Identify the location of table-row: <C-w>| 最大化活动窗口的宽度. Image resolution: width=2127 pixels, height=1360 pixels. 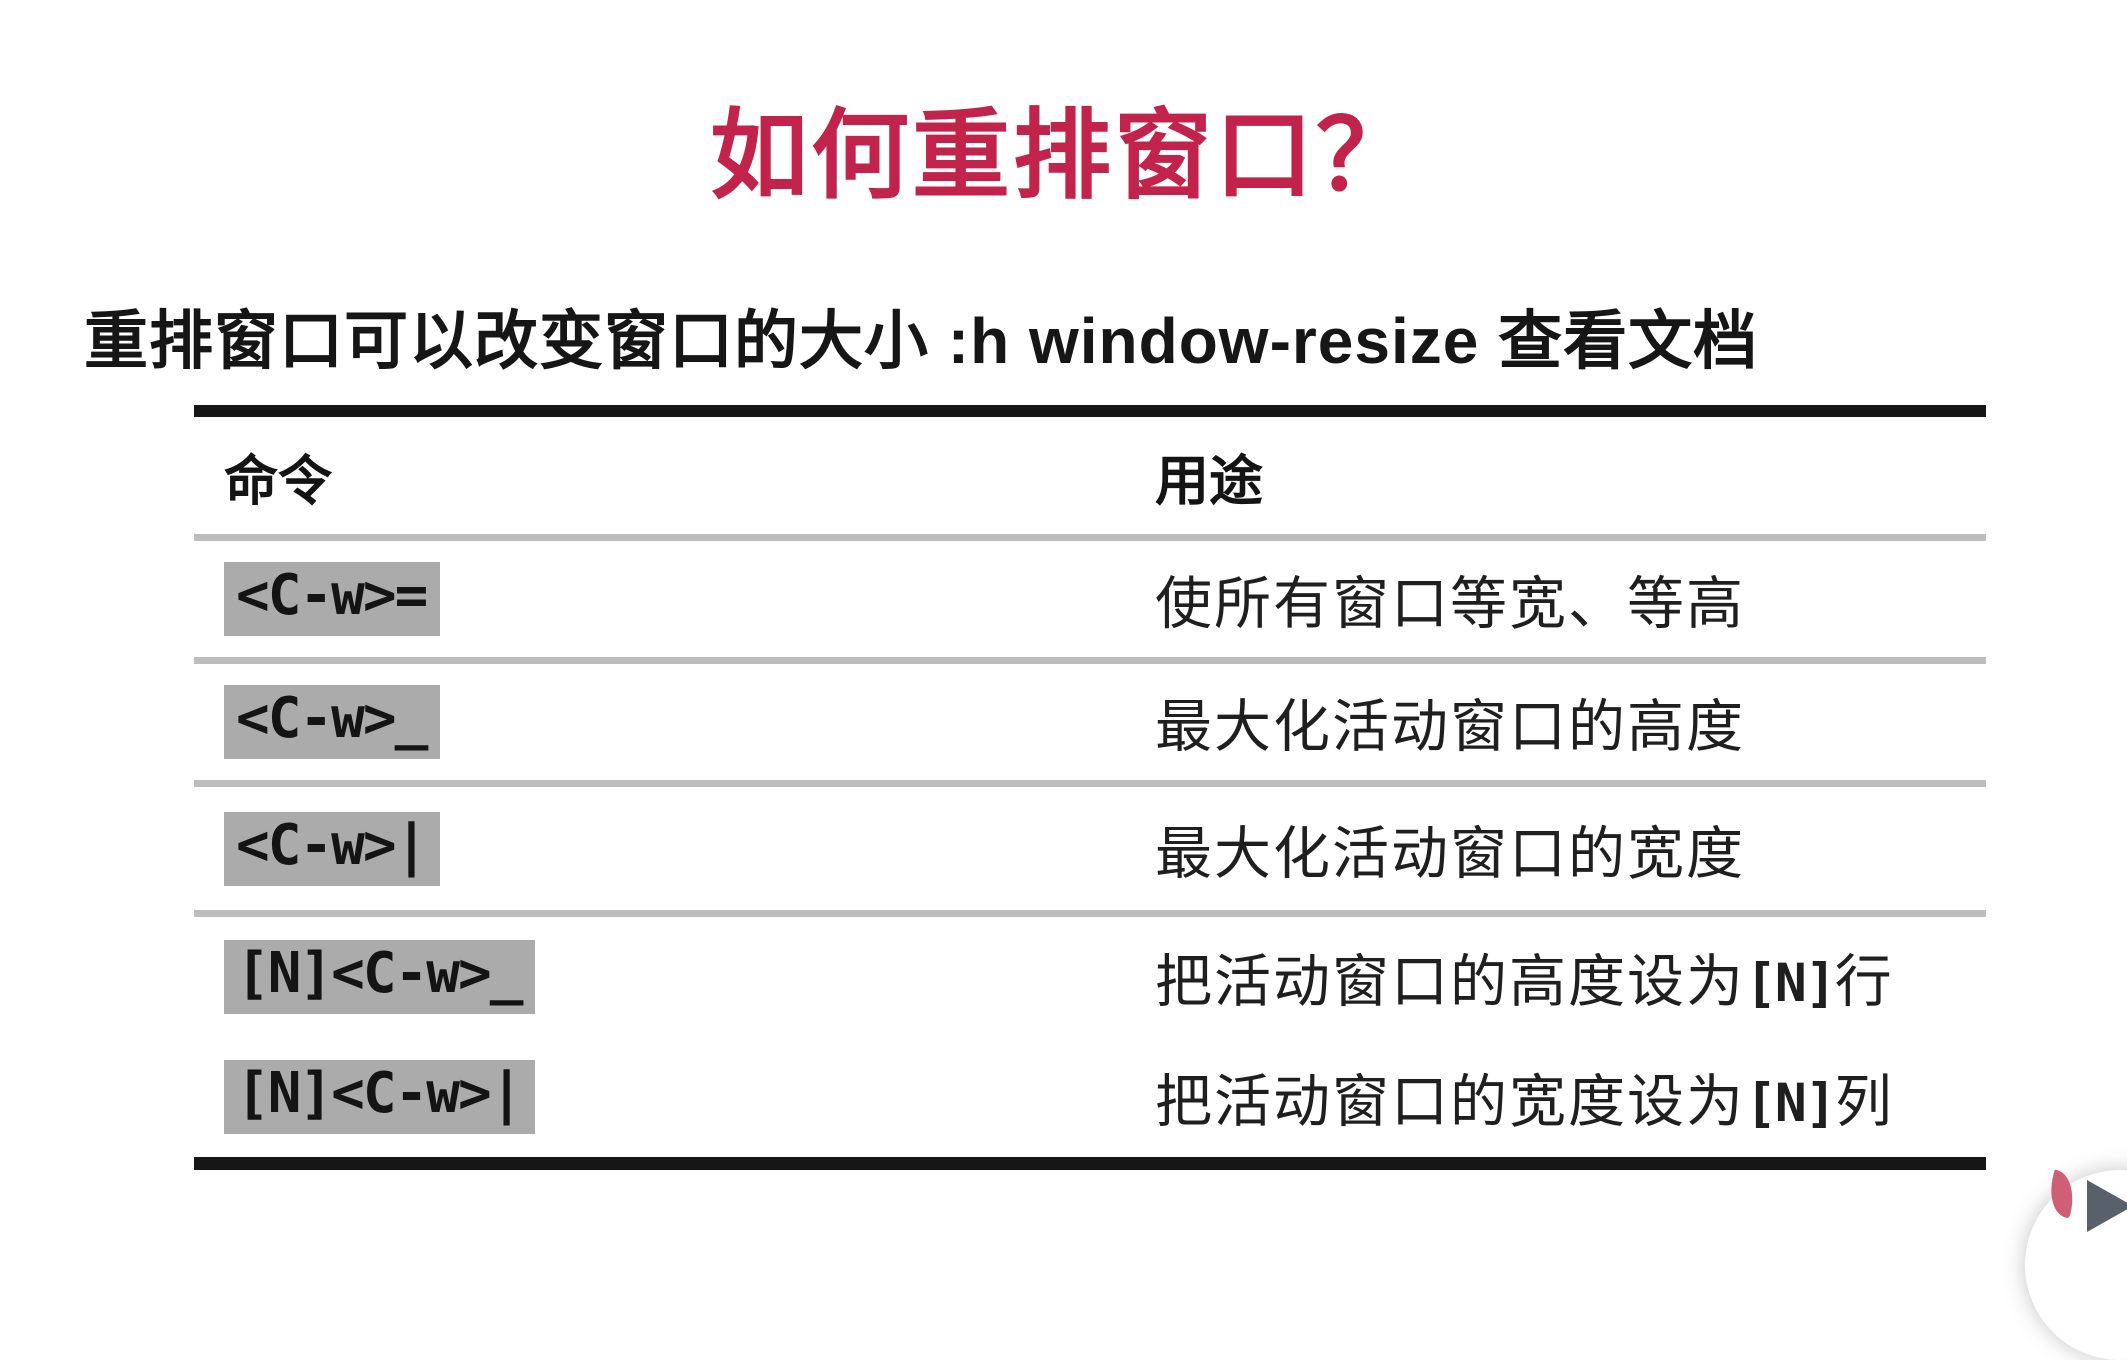
(1090, 848).